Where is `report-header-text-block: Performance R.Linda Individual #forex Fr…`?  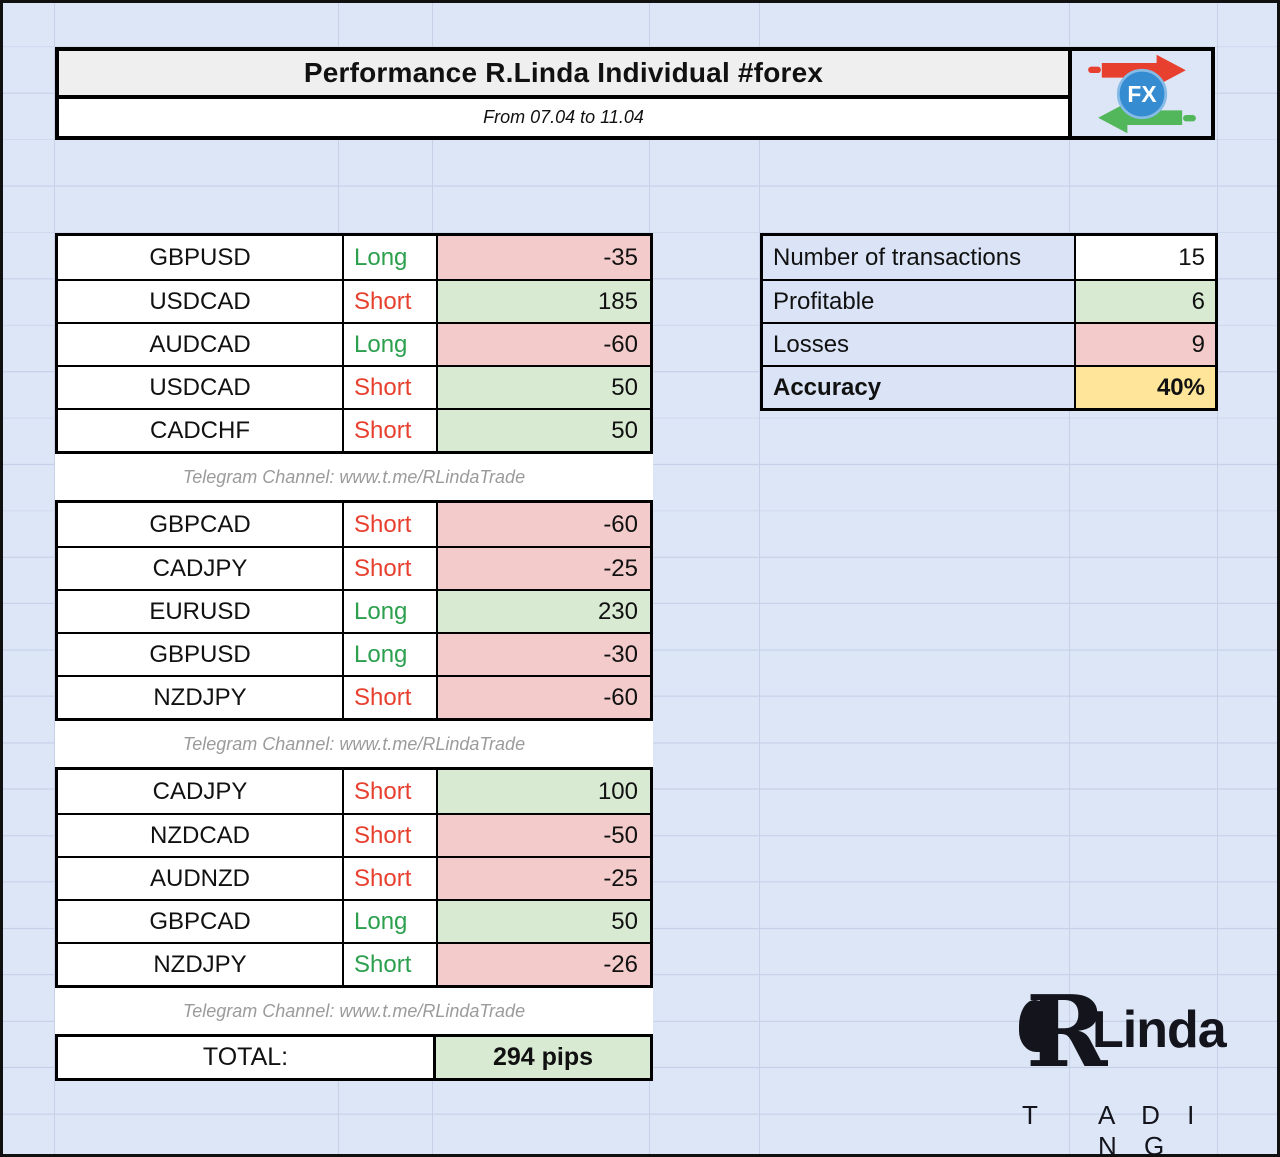 report-header-text-block: Performance R.Linda Individual #forex Fr… is located at coordinates (563, 93).